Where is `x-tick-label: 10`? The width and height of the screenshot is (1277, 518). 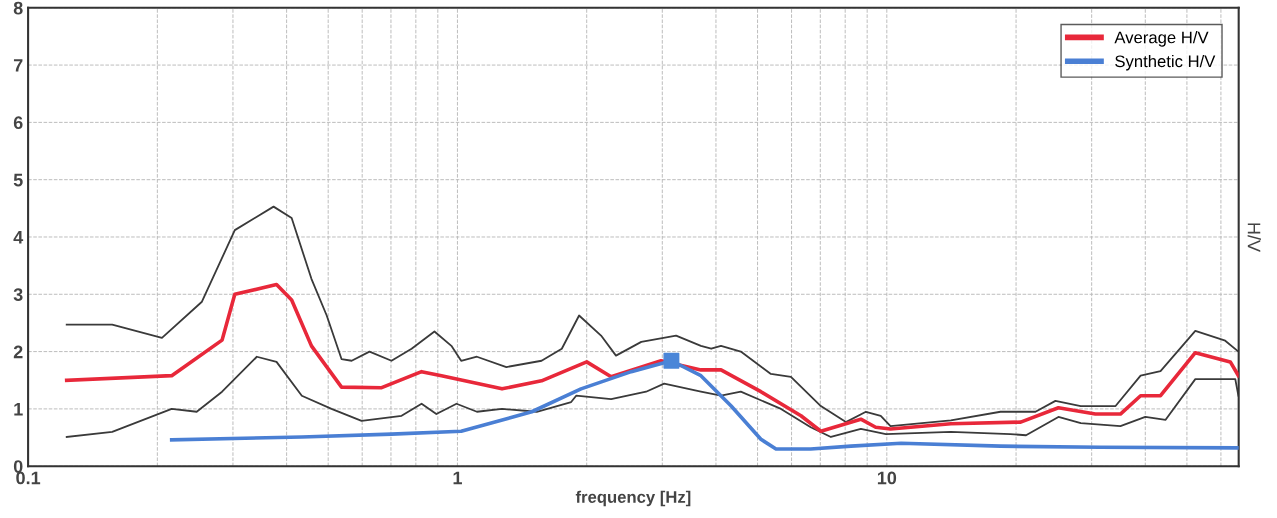
x-tick-label: 10 is located at coordinates (887, 478).